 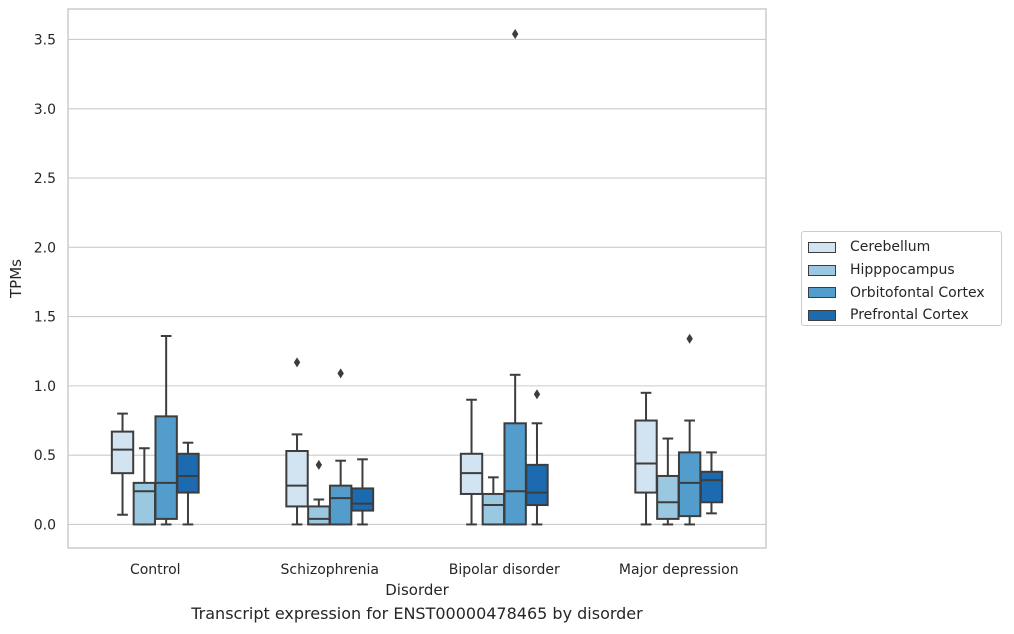 I want to click on y-tick-label: 2.5, so click(x=45, y=179).